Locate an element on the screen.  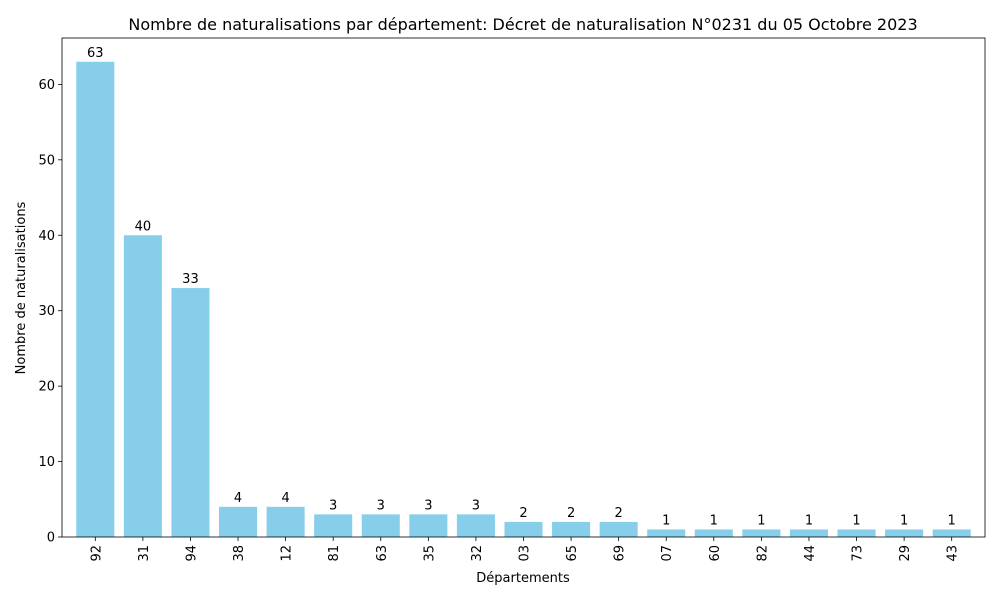
x-tick-label-12: 12 is located at coordinates (287, 553).